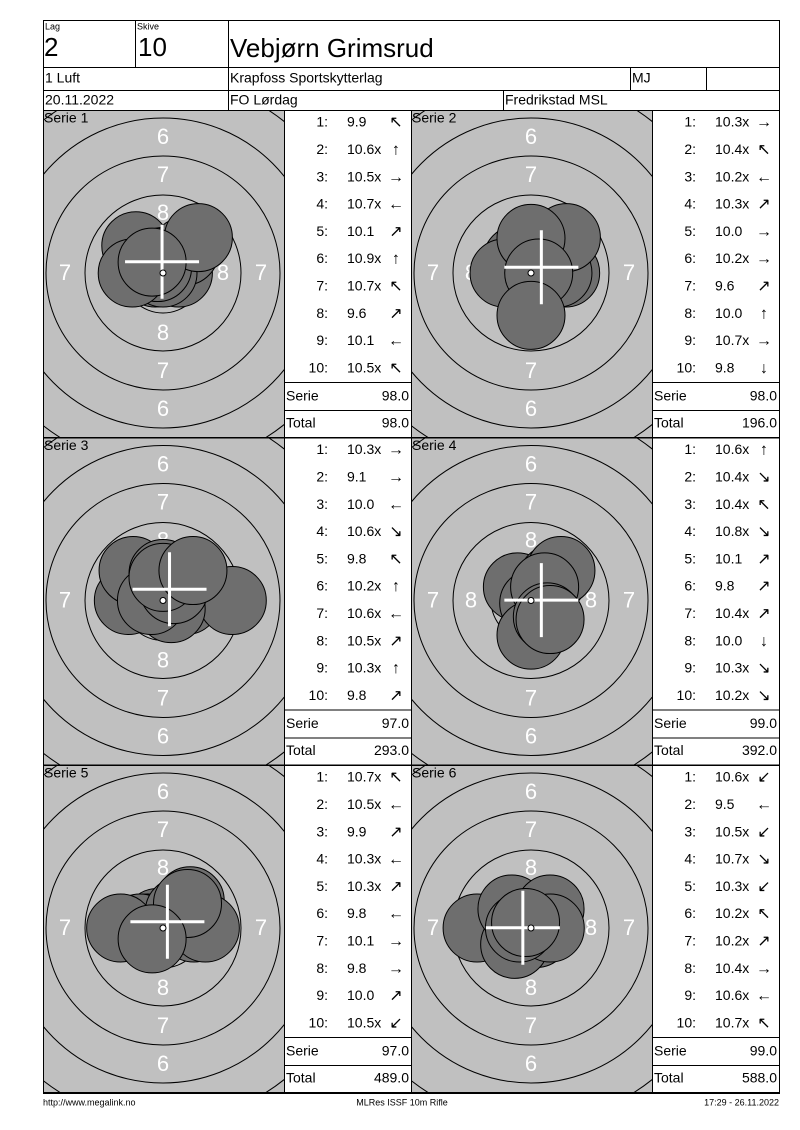 The height and width of the screenshot is (1130, 800). What do you see at coordinates (690, 313) in the screenshot?
I see `shot-number: 8:` at bounding box center [690, 313].